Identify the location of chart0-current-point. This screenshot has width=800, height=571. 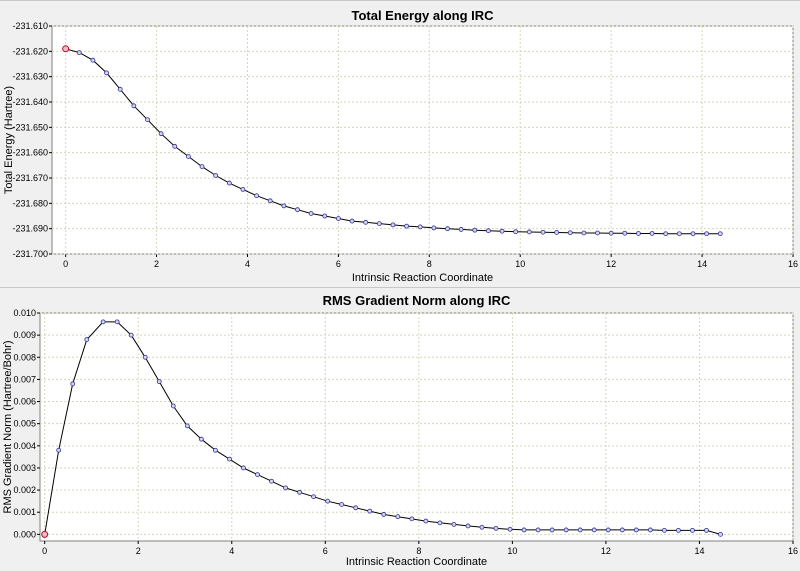
(66, 49).